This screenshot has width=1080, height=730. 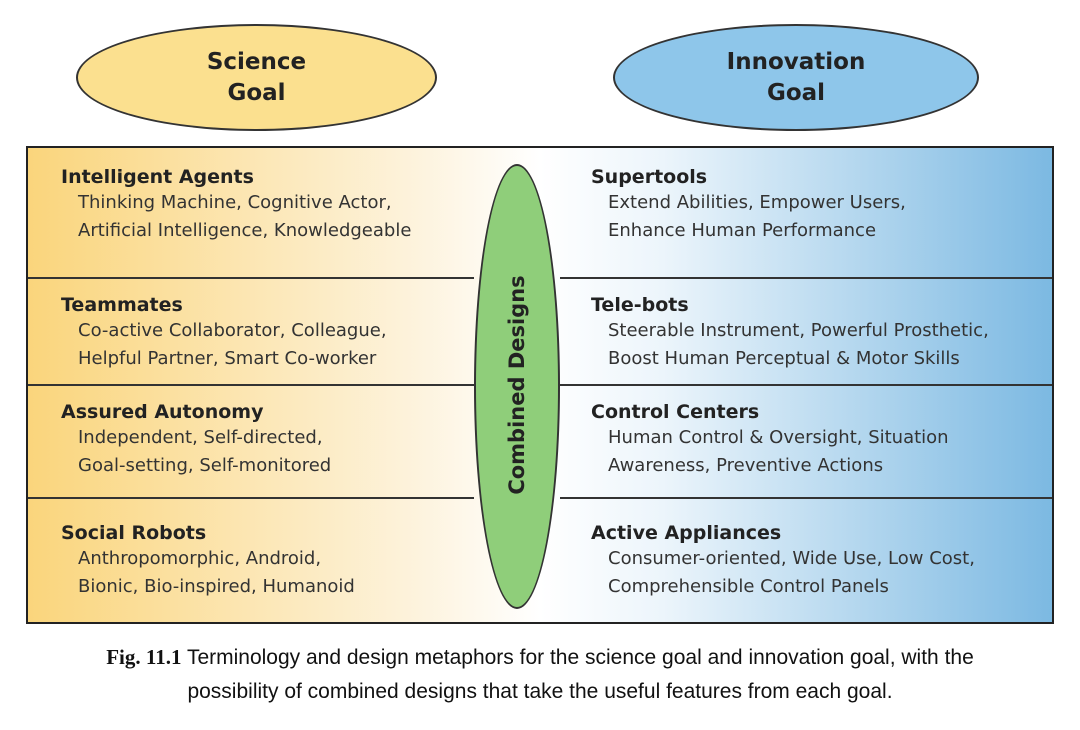 I want to click on cell-text: Extend Abilities, Empower Users,, so click(x=757, y=202).